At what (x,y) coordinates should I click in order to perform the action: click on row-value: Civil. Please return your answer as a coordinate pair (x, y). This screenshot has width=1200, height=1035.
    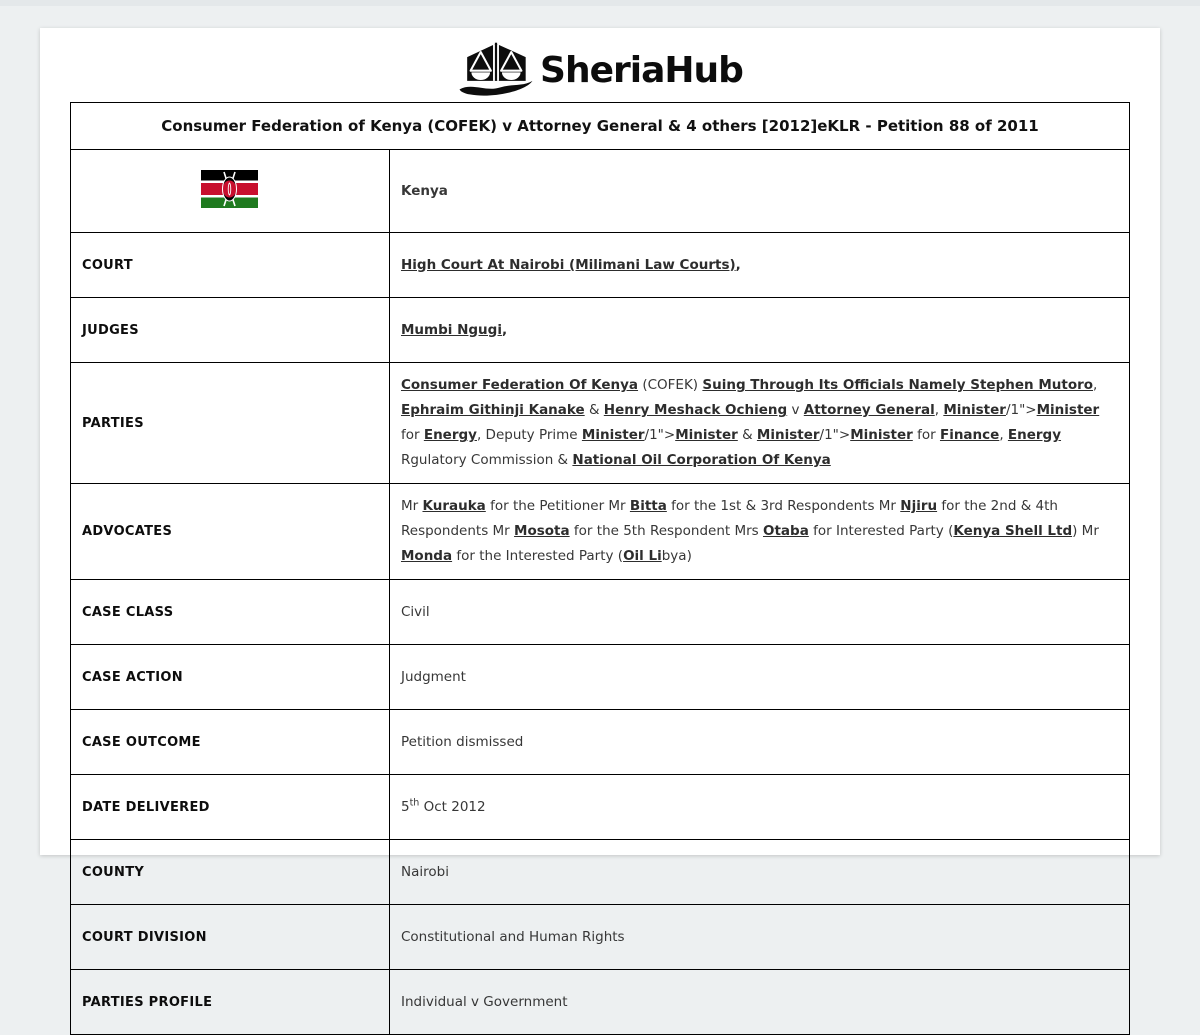
    Looking at the image, I should click on (759, 612).